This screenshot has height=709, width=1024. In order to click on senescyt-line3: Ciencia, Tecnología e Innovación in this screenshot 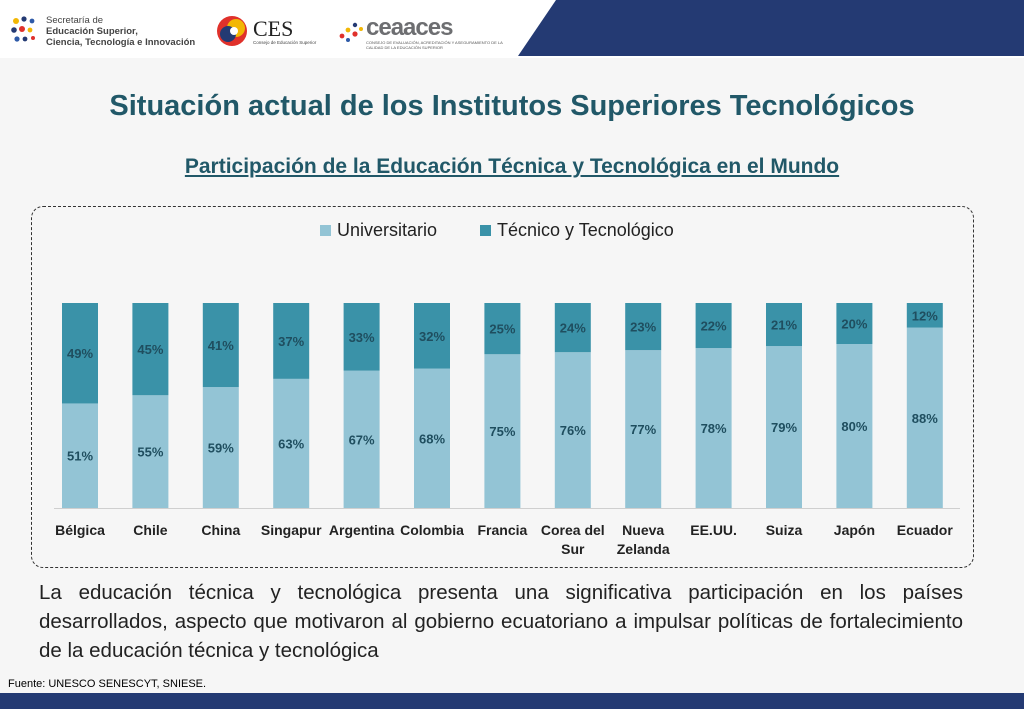, I will do `click(121, 42)`.